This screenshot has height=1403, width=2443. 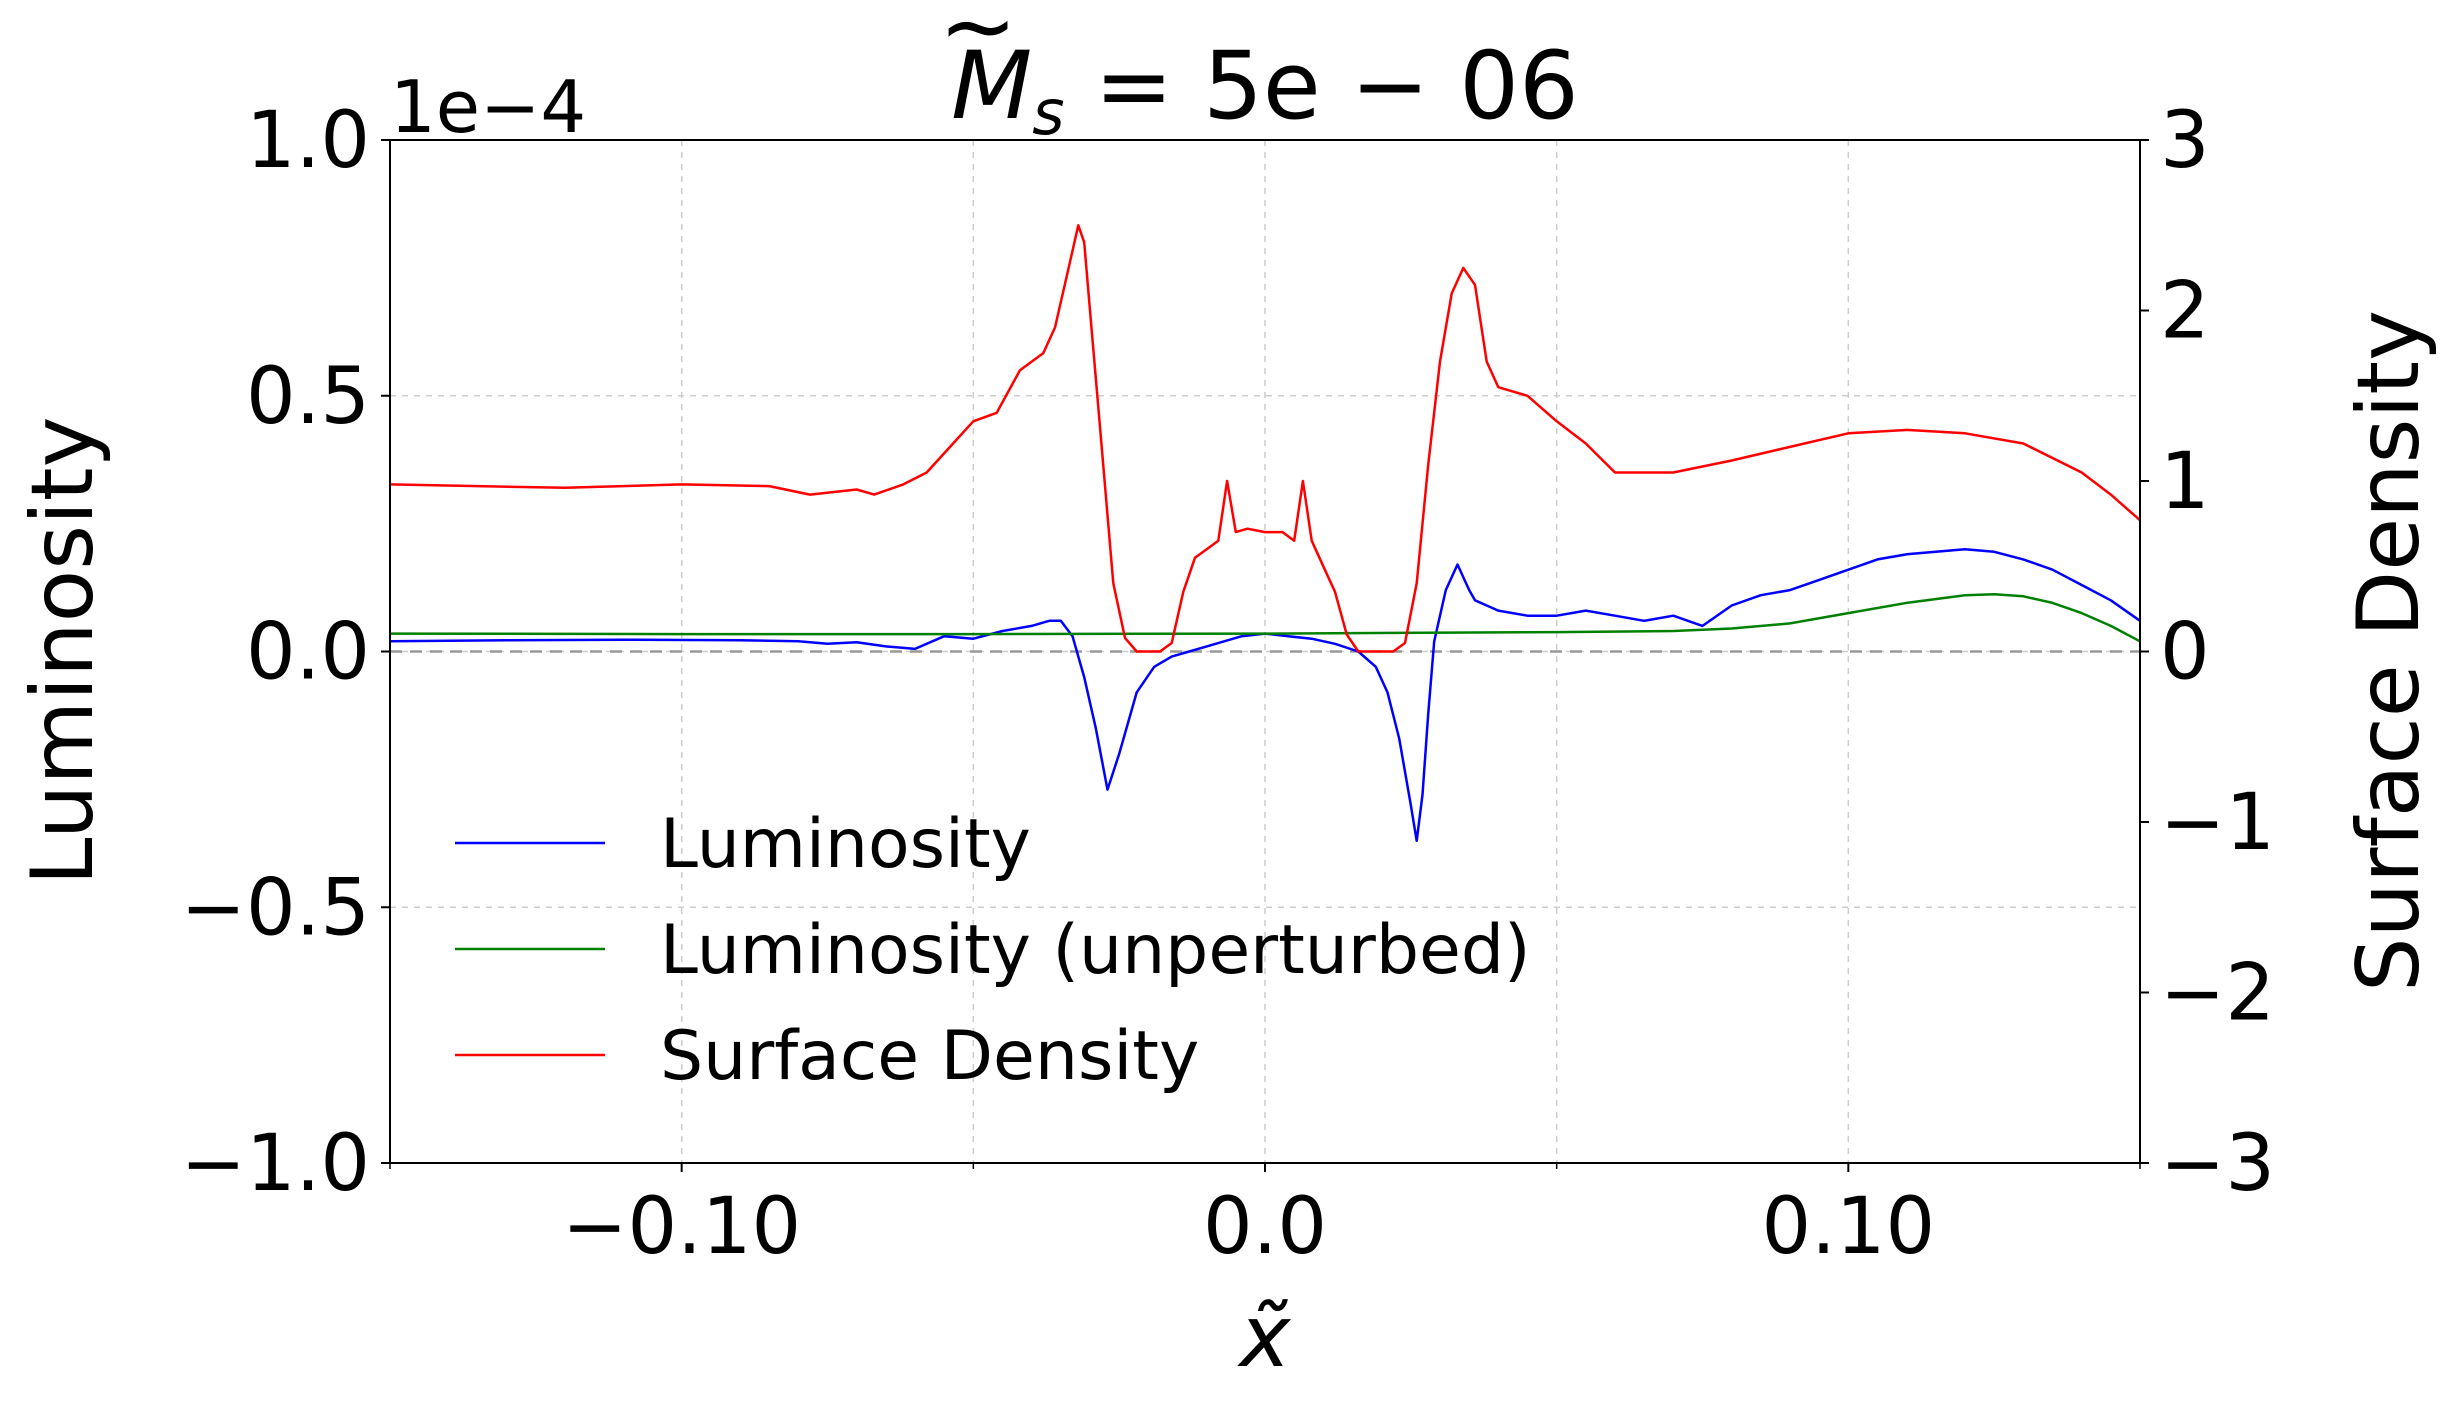 I want to click on y-left-tick-label: −0.5, so click(x=275, y=908).